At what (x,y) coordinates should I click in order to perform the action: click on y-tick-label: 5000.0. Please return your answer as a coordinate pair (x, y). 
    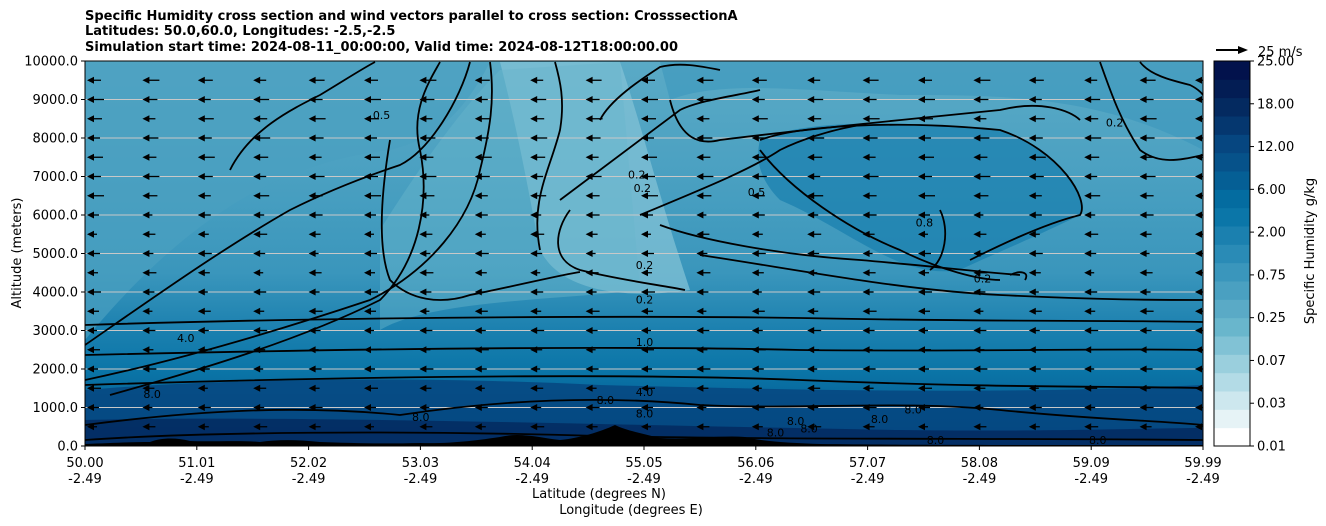
    Looking at the image, I should click on (56, 254).